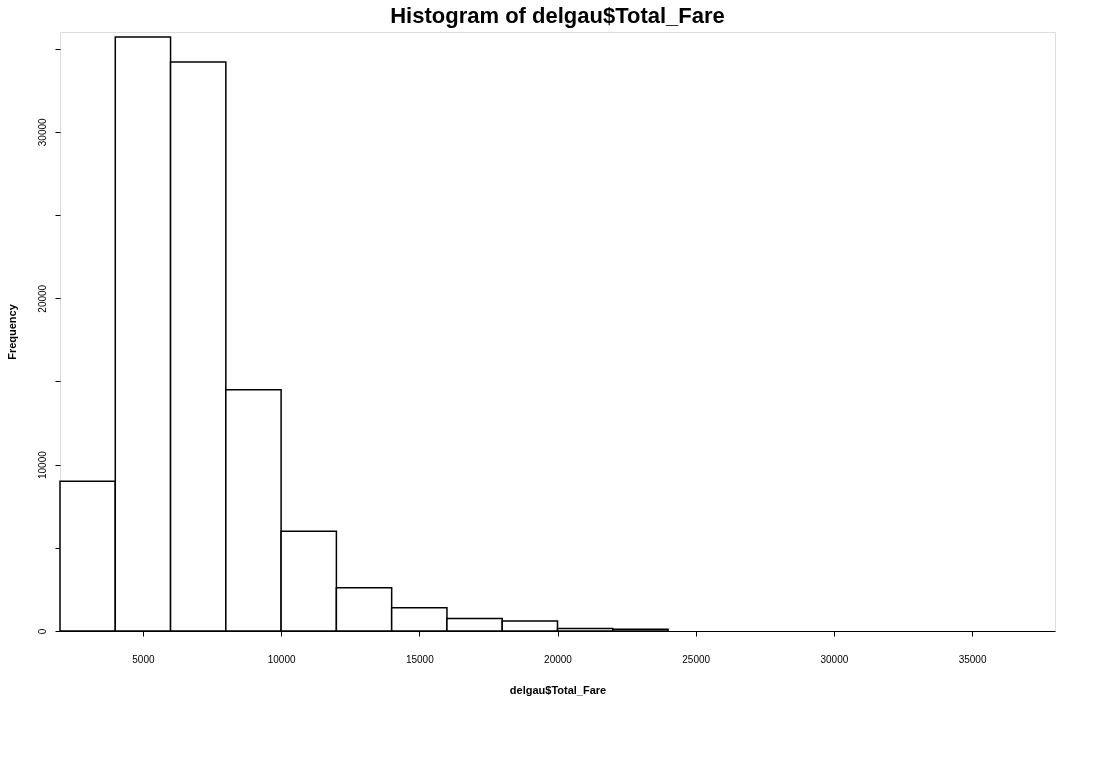 The image size is (1100, 773). I want to click on x-tick-label: 10000, so click(281, 659).